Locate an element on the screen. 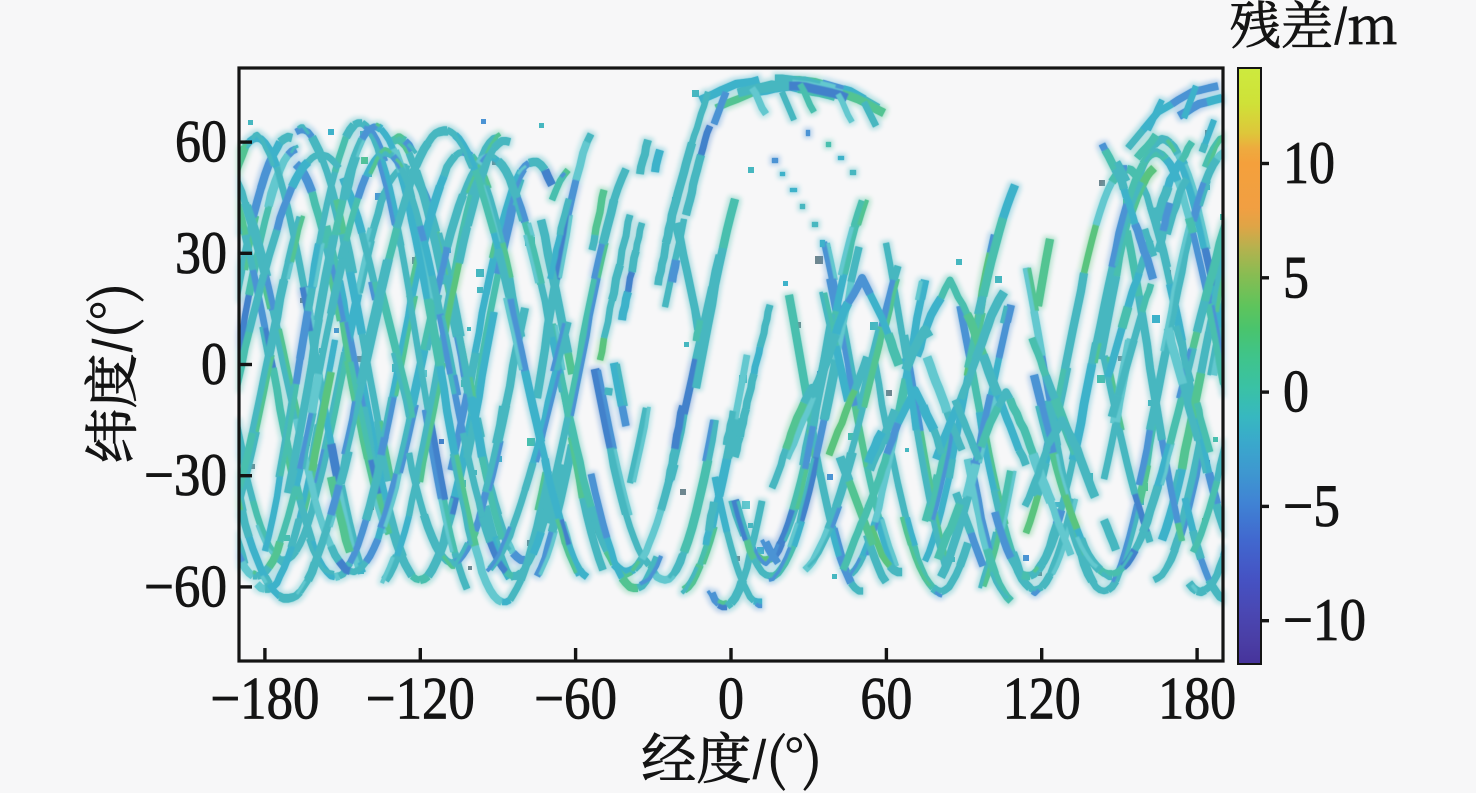 The width and height of the screenshot is (1476, 793). svg-text: −5 is located at coordinates (1311, 506).